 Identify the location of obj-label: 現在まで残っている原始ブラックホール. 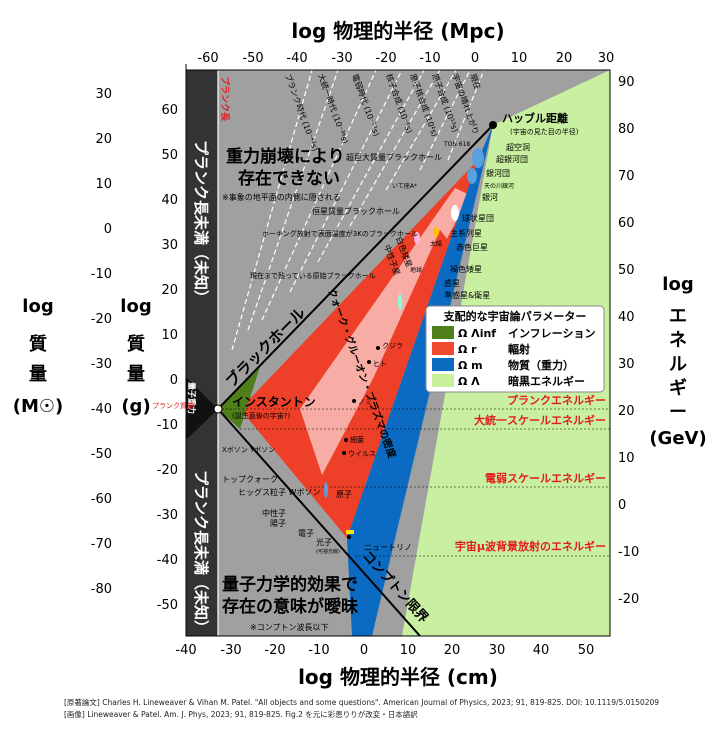
(313, 275).